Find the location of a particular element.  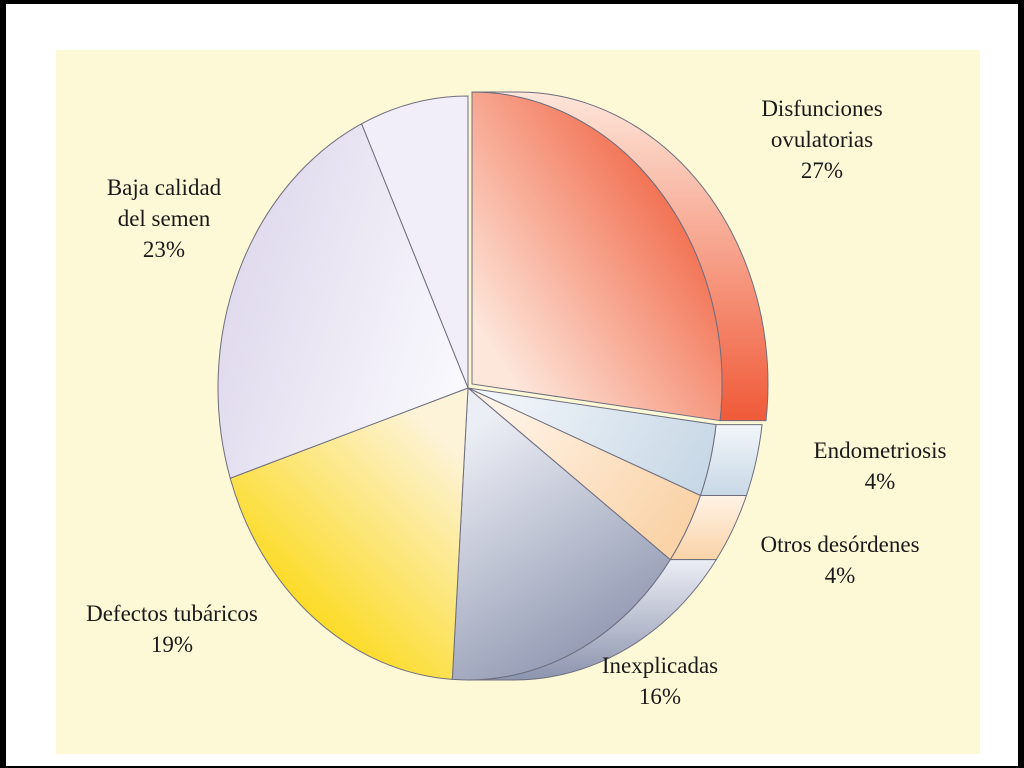

slice-label-disfunciones-ovulatorias: Disfunciones ovulatorias 27% is located at coordinates (821, 139).